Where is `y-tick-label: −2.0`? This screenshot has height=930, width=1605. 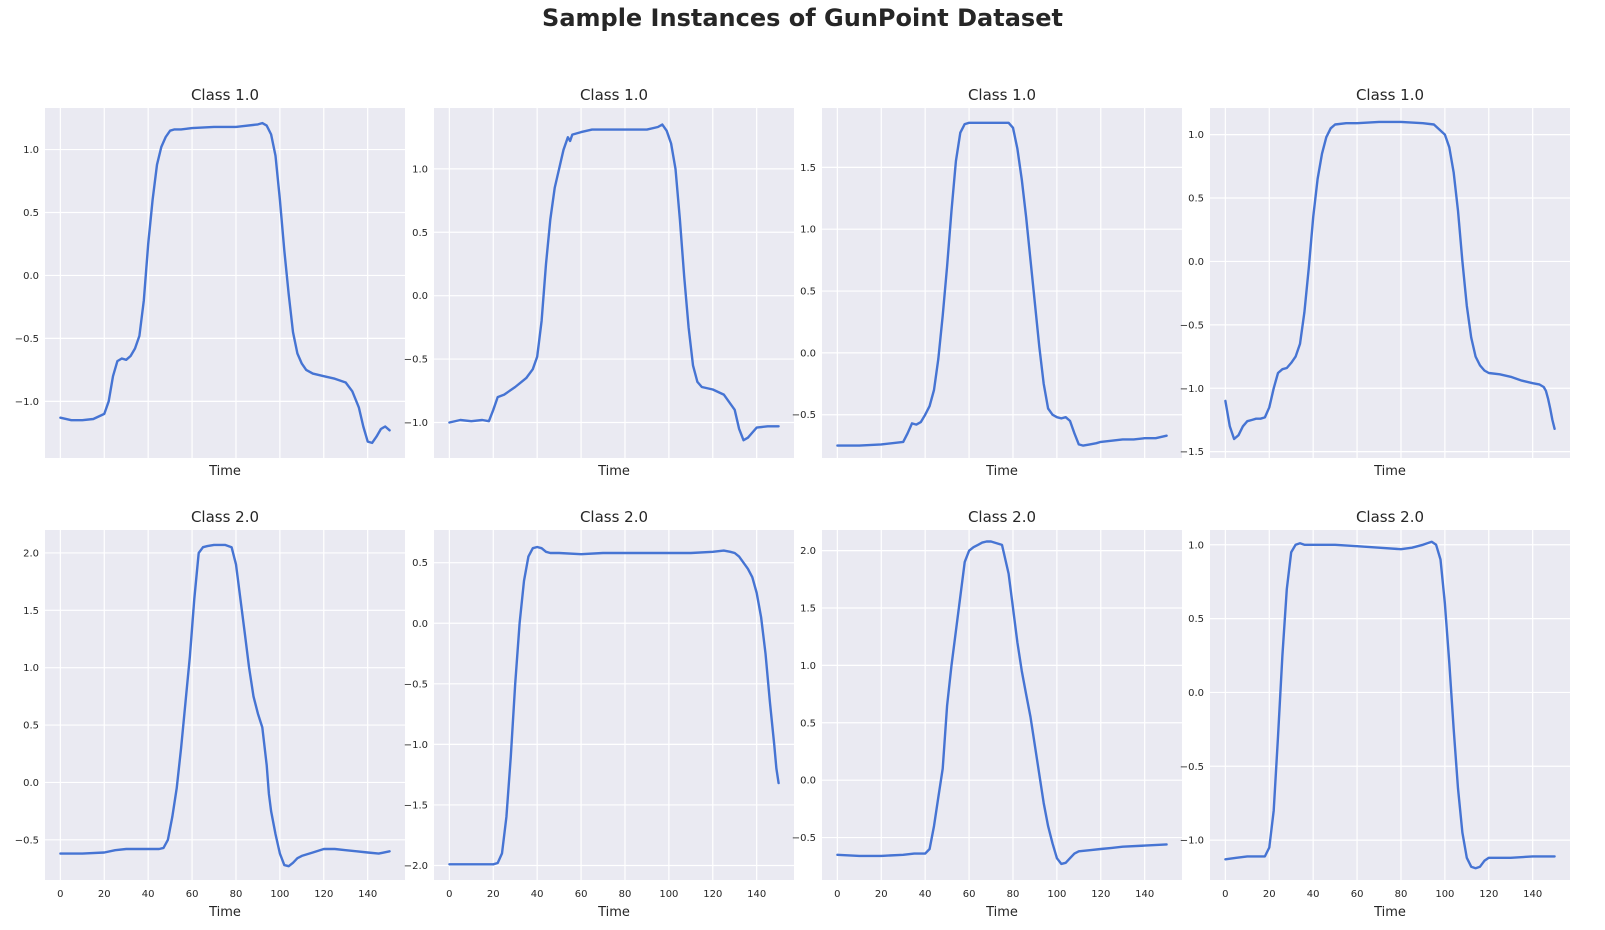 y-tick-label: −2.0 is located at coordinates (416, 866).